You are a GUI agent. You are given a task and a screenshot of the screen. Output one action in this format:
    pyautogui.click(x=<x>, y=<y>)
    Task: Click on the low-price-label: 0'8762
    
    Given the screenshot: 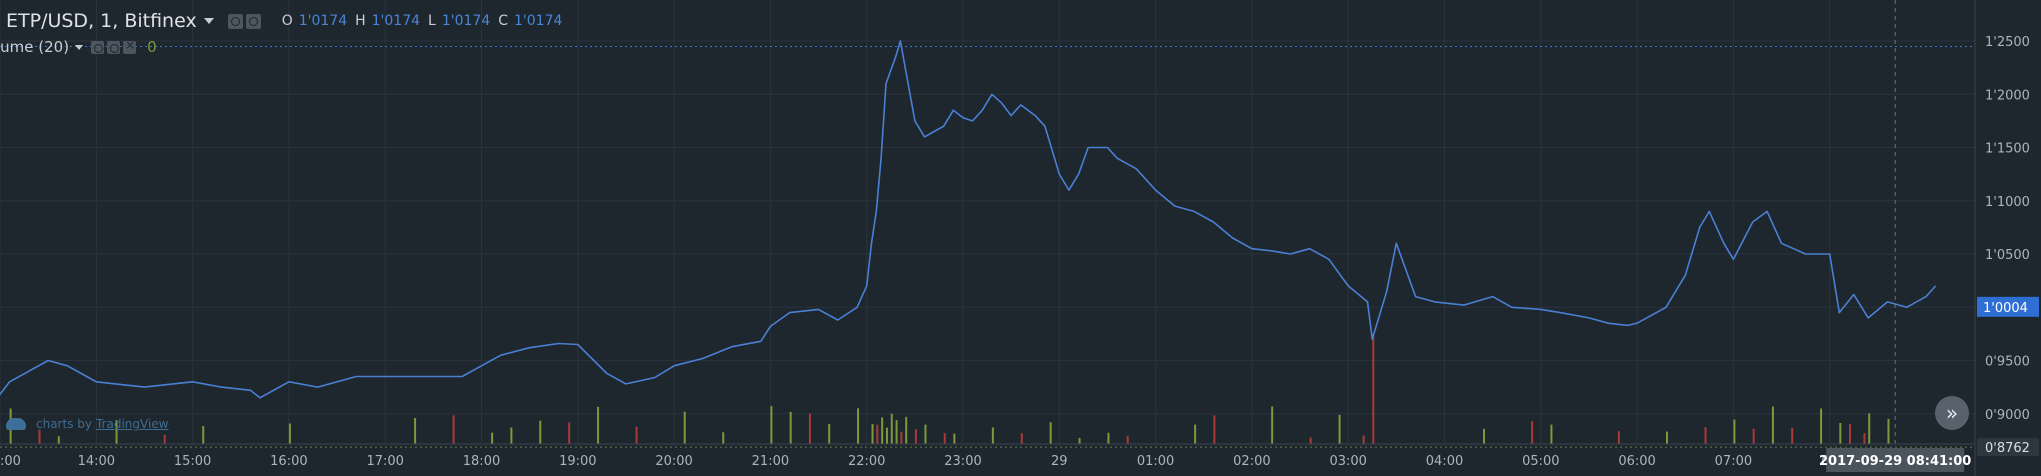 What is the action you would take?
    pyautogui.click(x=2007, y=448)
    